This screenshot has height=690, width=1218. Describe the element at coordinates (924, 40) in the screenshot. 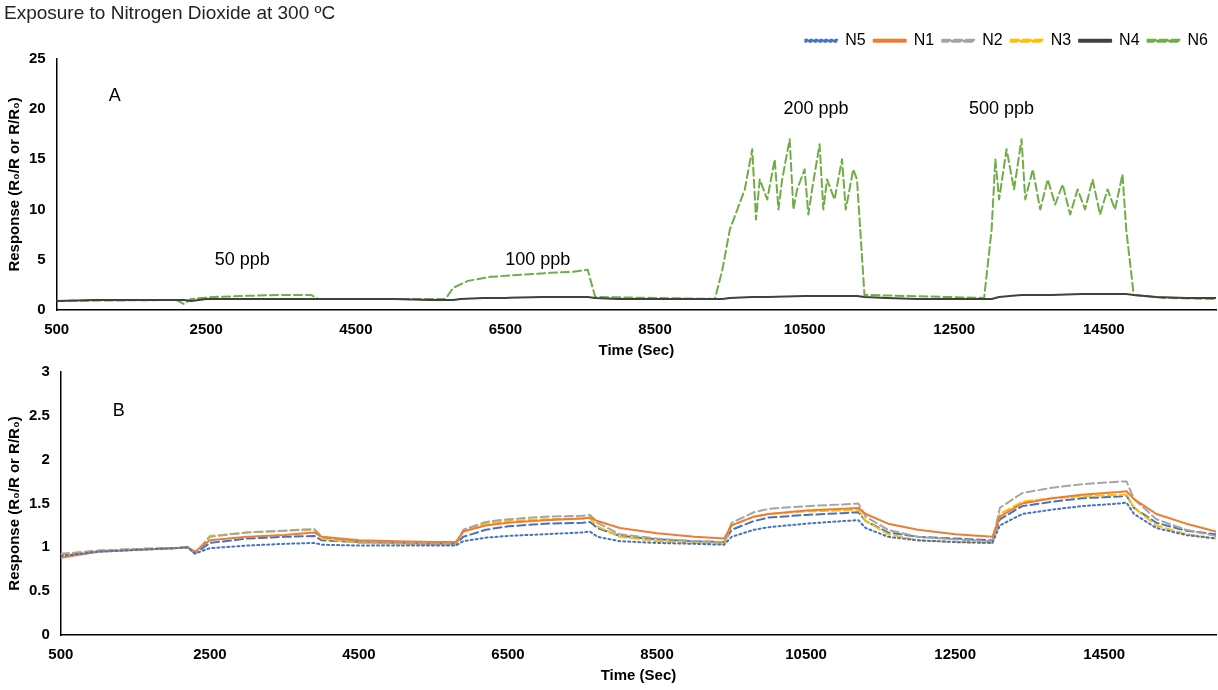

I see `legend-label: N1` at that location.